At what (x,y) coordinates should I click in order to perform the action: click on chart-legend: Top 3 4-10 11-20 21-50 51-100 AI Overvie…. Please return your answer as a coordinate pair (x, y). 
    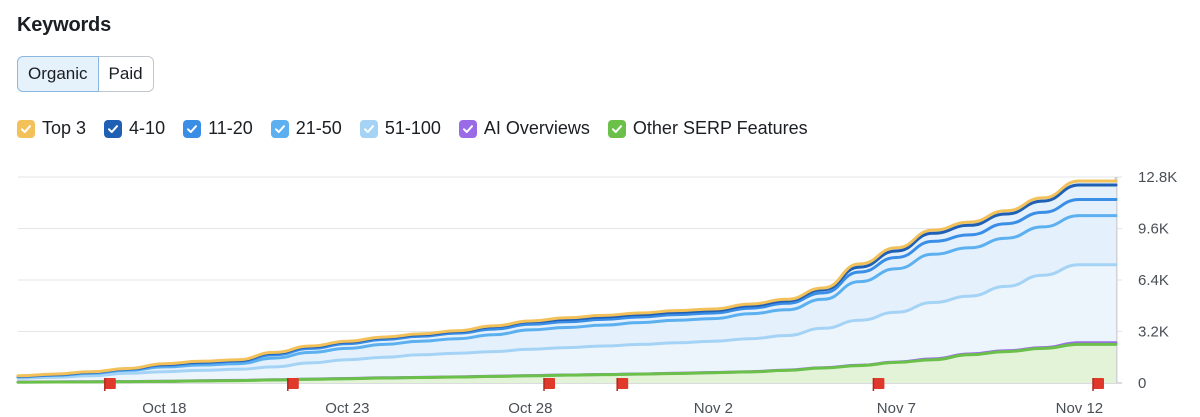
    Looking at the image, I should click on (421, 128).